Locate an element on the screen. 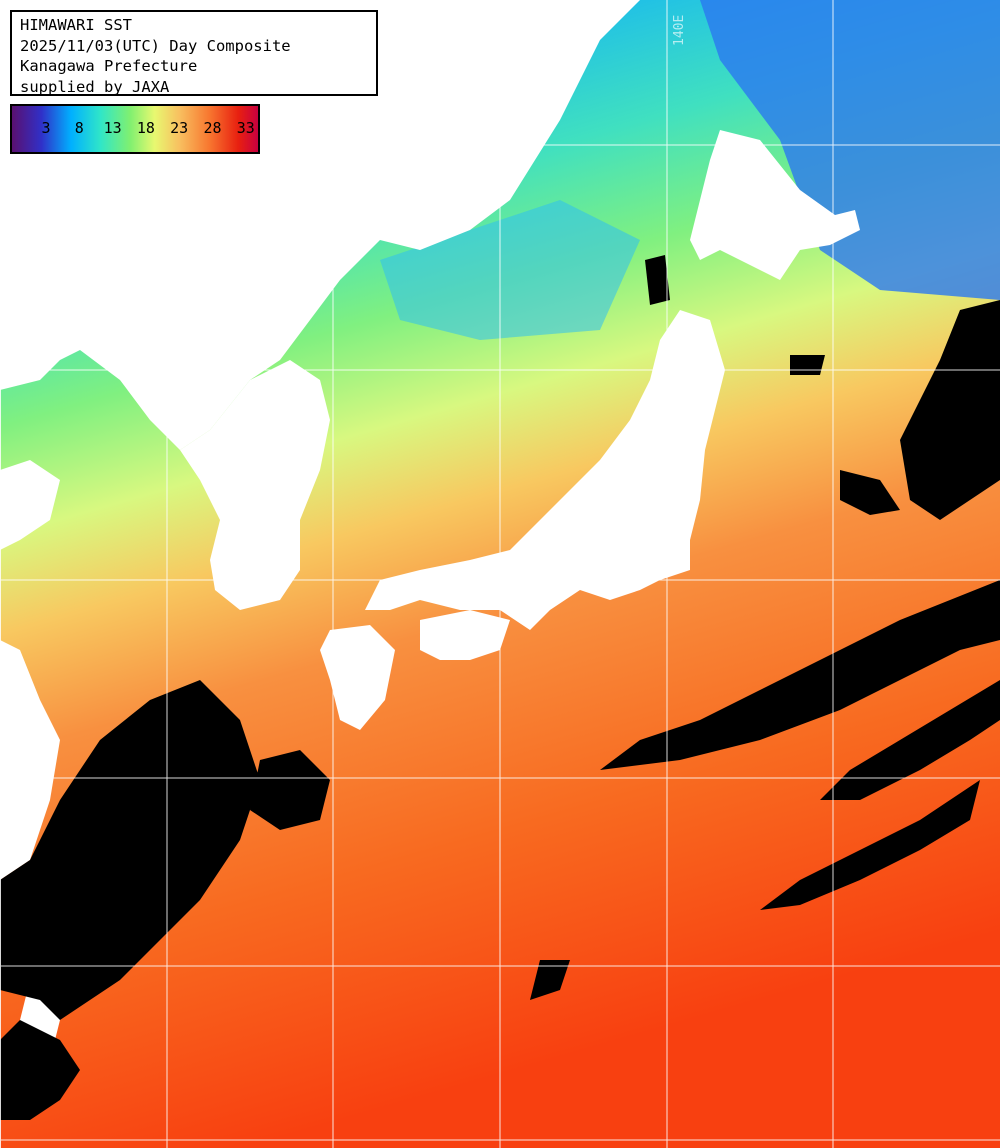 The image size is (1000, 1148). info-date: 2025/11/03(UTC) Day Composite is located at coordinates (155, 45).